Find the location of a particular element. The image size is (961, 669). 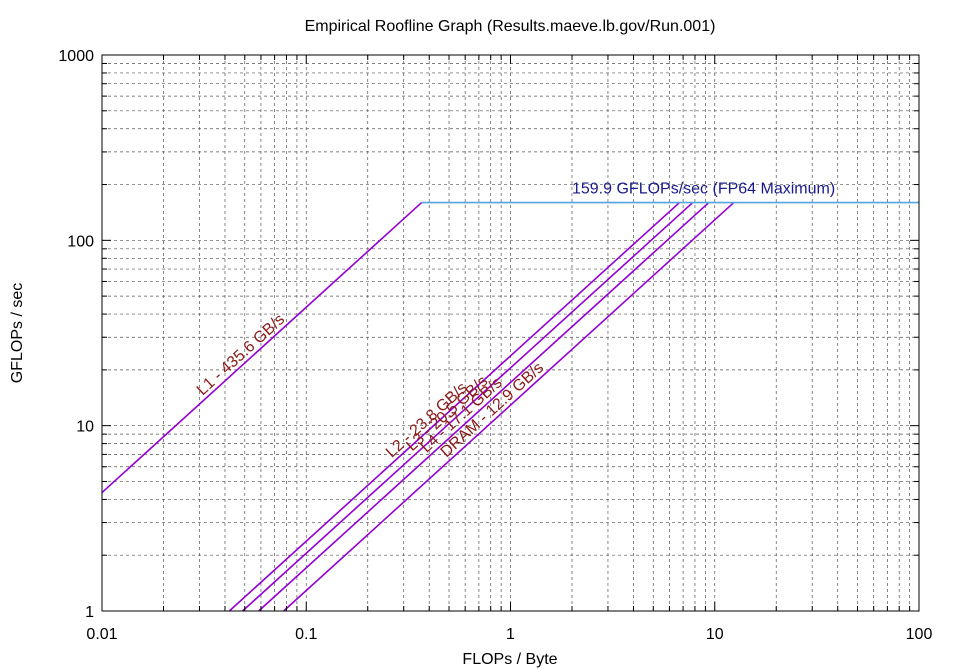

x-tick-label: 0.01 is located at coordinates (101, 634).